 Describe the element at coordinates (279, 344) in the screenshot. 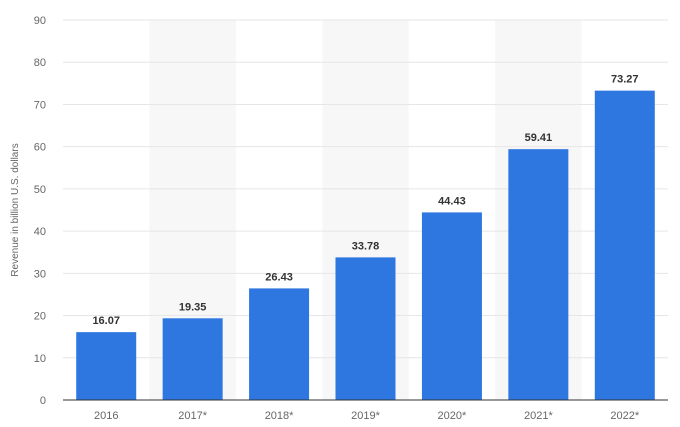

I see `bar-2018*` at that location.